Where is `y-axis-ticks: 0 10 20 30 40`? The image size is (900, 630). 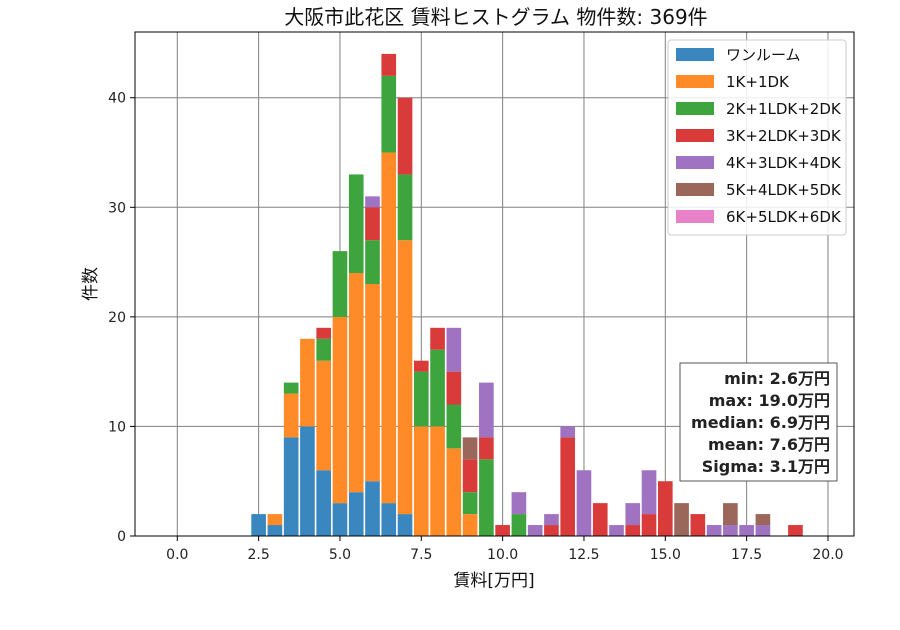
y-axis-ticks: 0 10 20 30 40 is located at coordinates (121, 318).